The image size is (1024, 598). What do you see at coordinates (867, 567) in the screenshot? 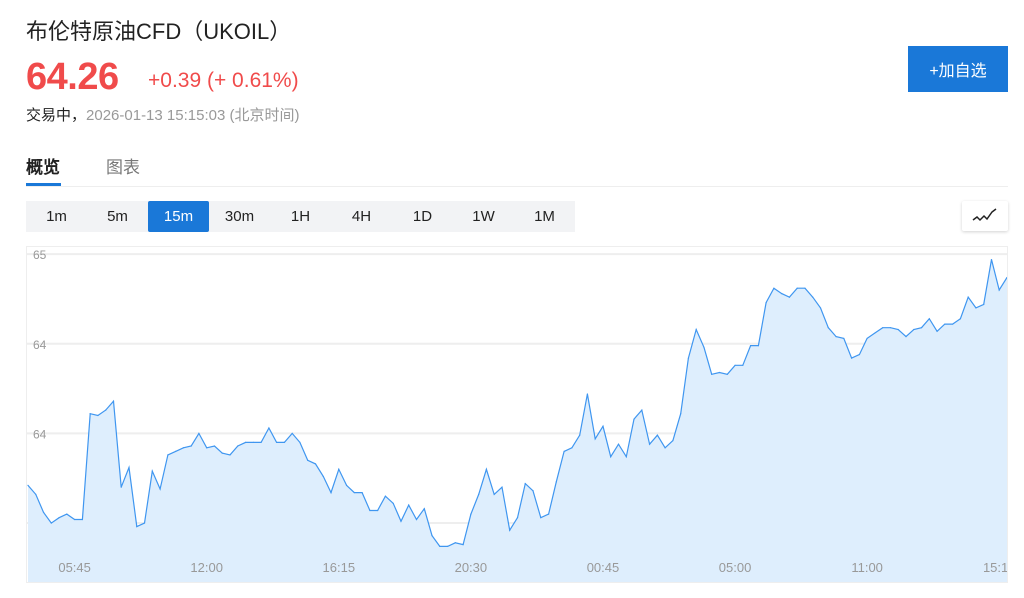
I see `x-tick-label: 11:00` at bounding box center [867, 567].